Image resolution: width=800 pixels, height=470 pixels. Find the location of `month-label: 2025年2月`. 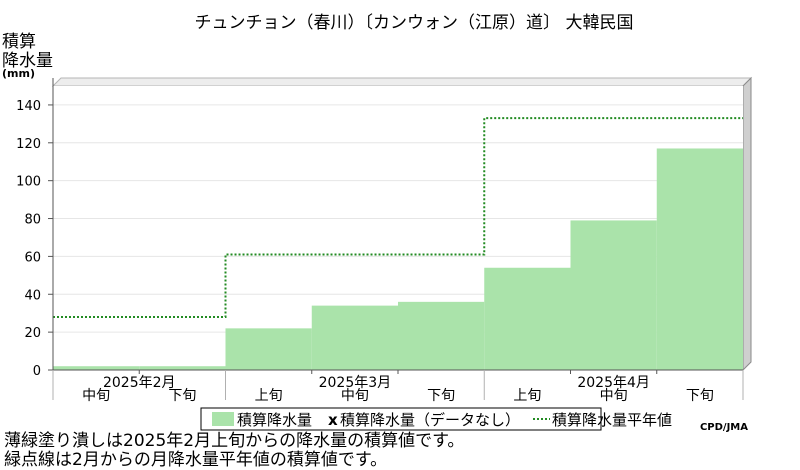

month-label: 2025年2月 is located at coordinates (139, 383).